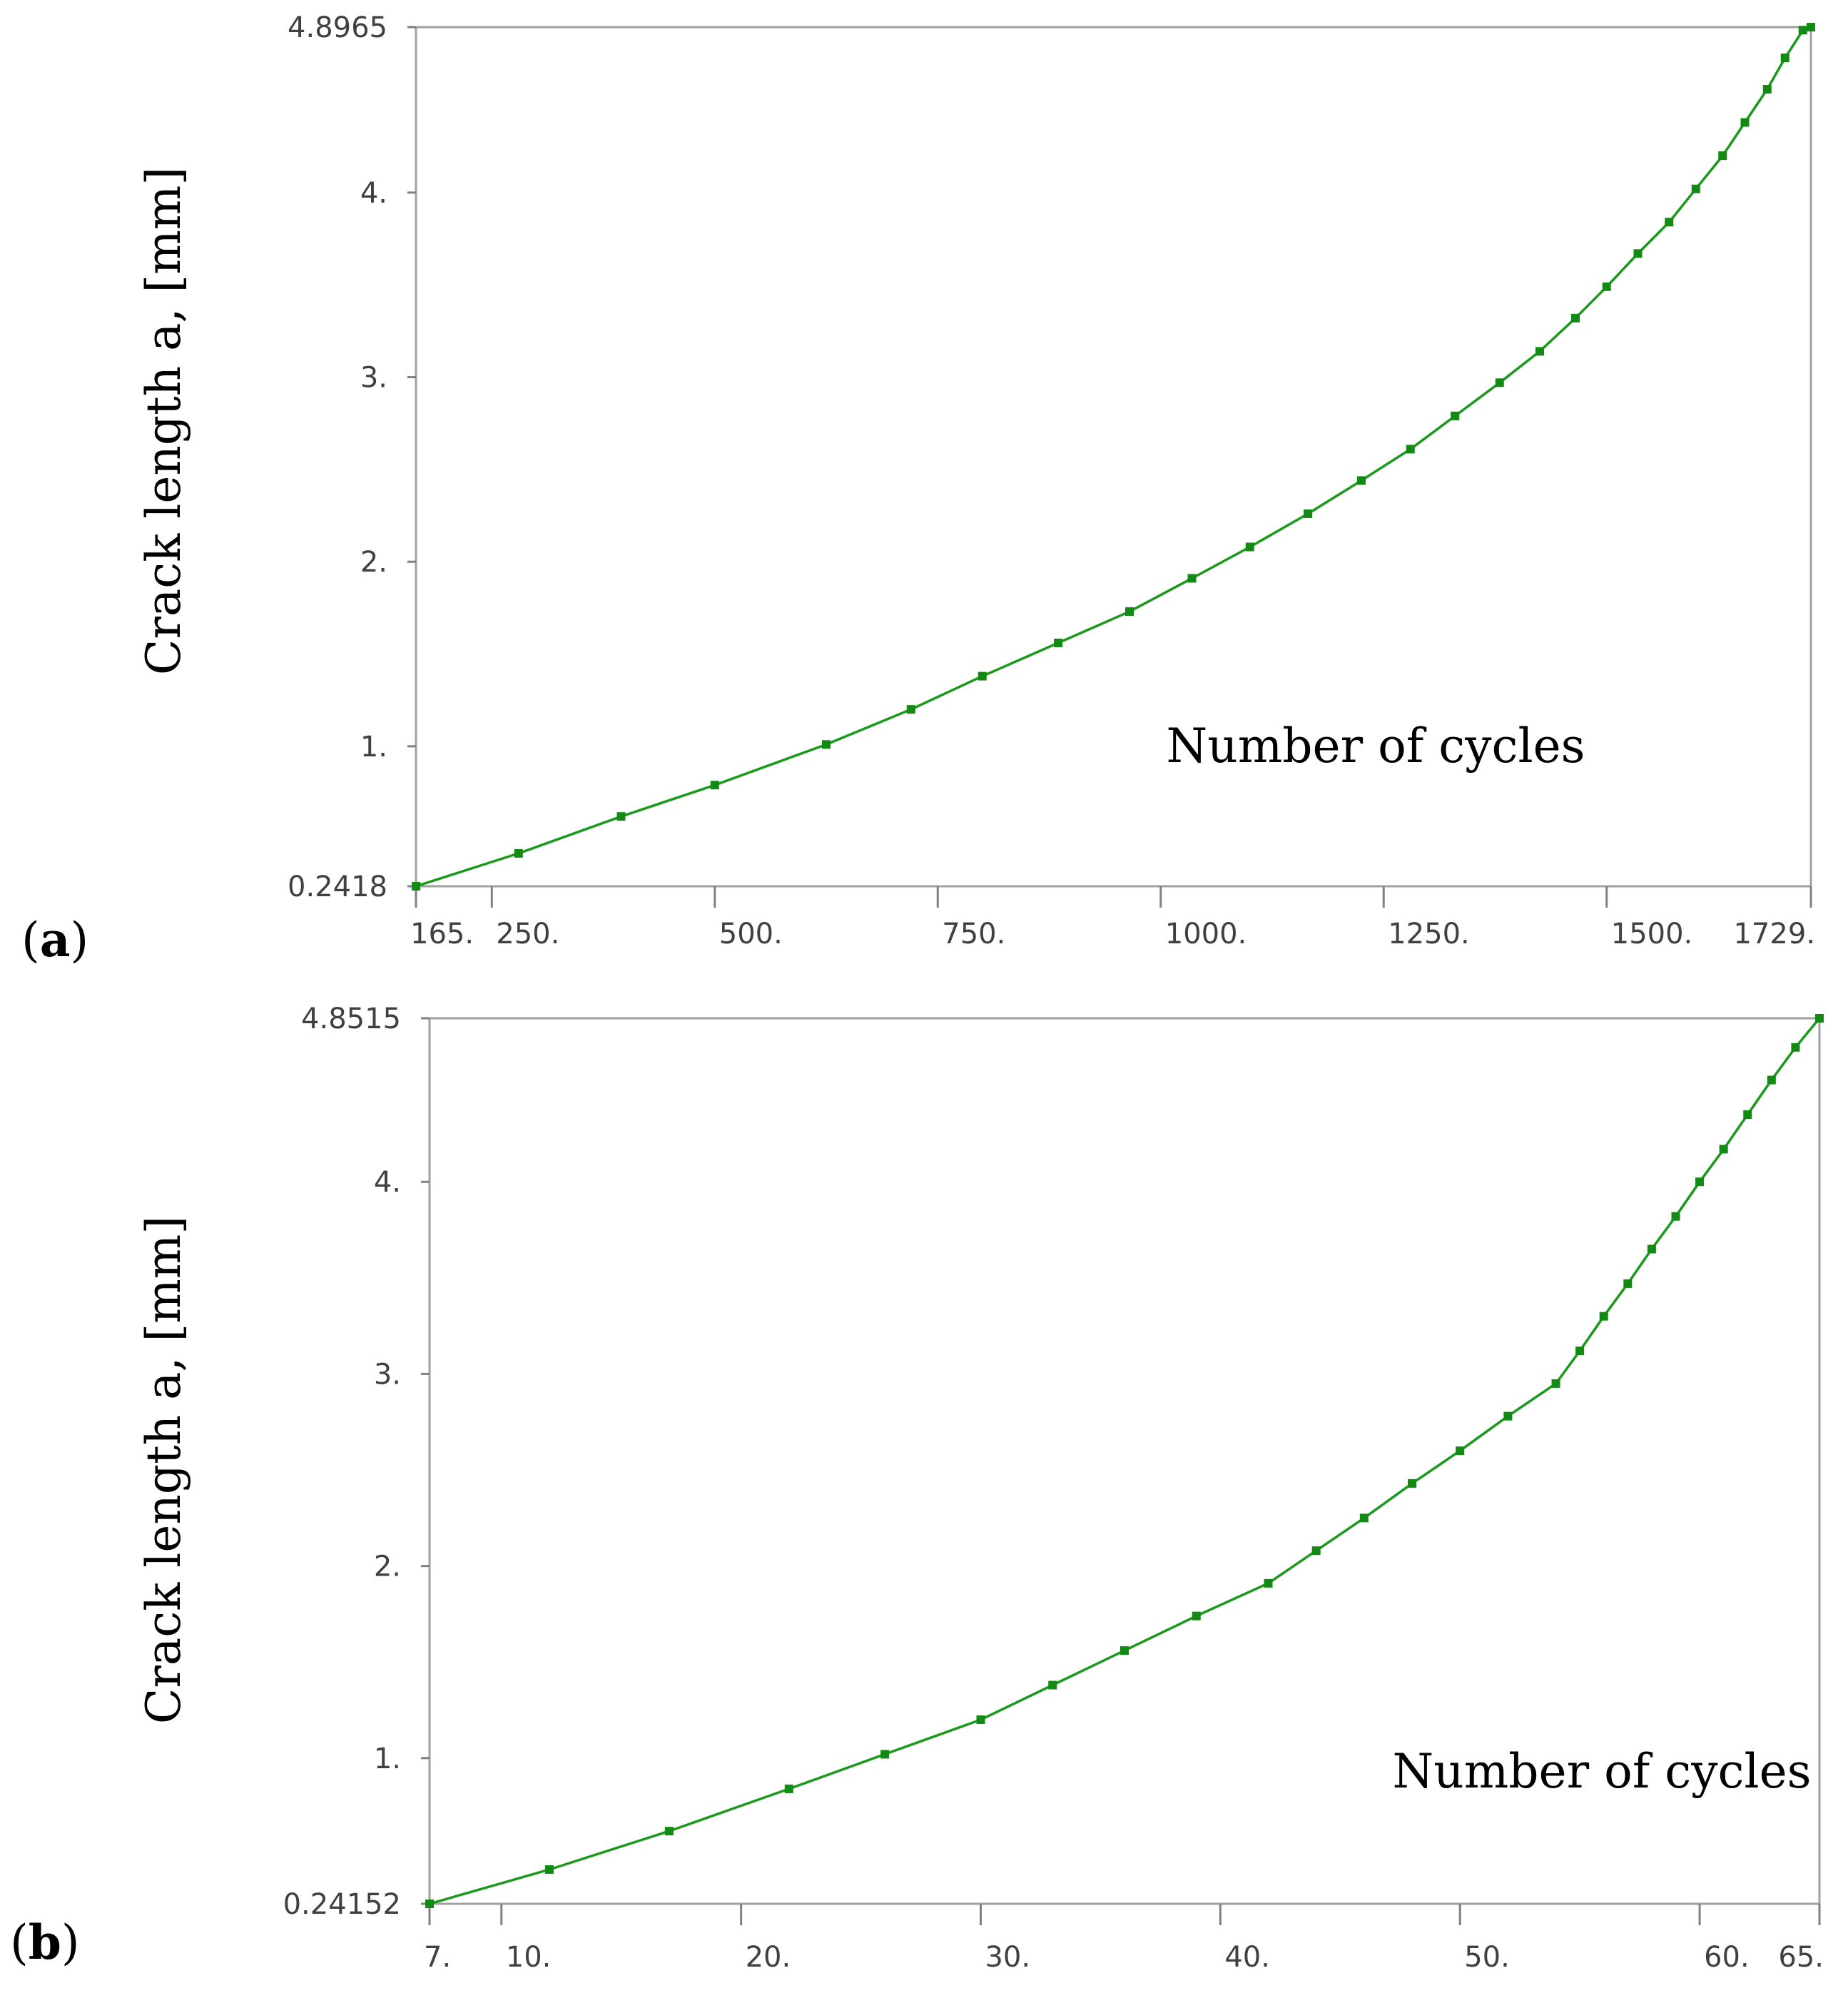 This screenshot has height=1993, width=1848. I want to click on x-tick-label: 1500., so click(1652, 934).